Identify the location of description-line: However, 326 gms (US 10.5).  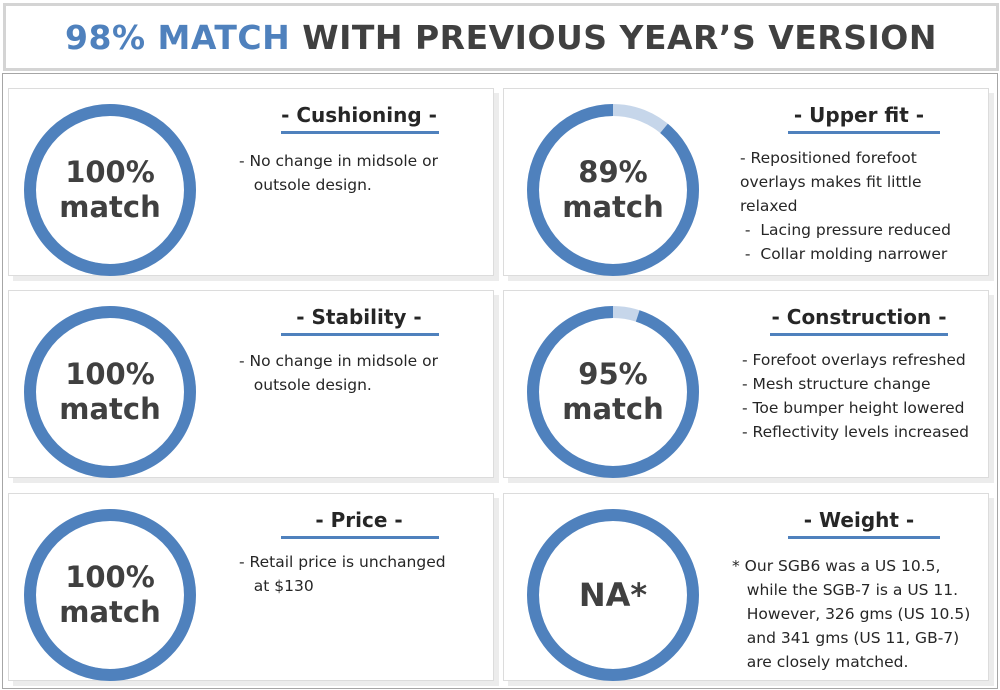
(851, 614).